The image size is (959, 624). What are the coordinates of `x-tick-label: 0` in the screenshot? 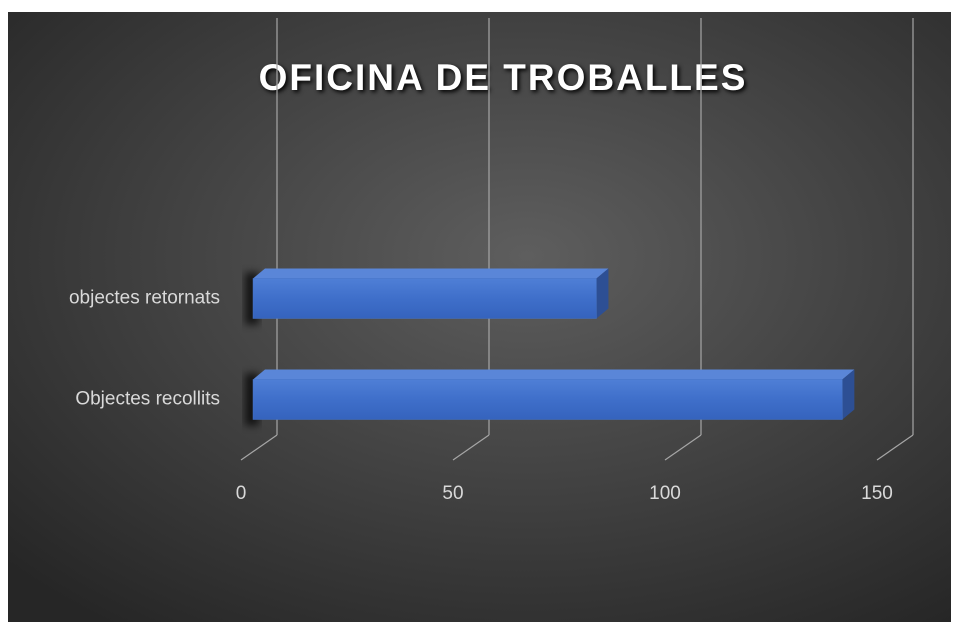 It's located at (241, 493).